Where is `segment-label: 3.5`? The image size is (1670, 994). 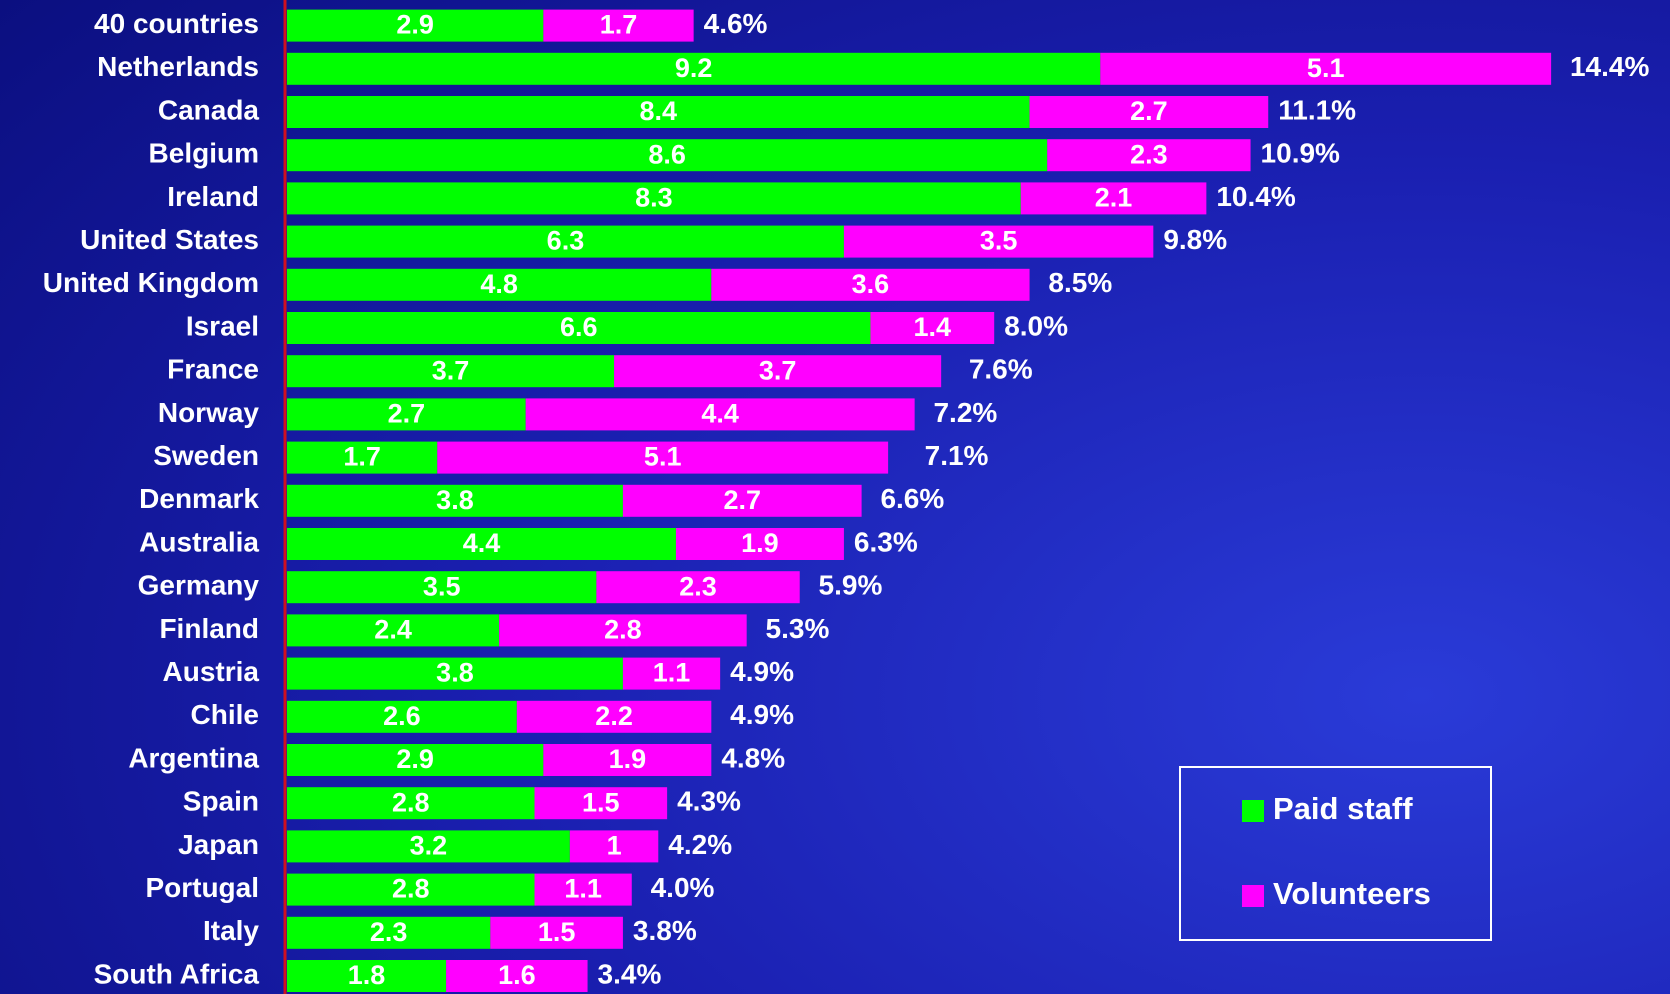 segment-label: 3.5 is located at coordinates (442, 586).